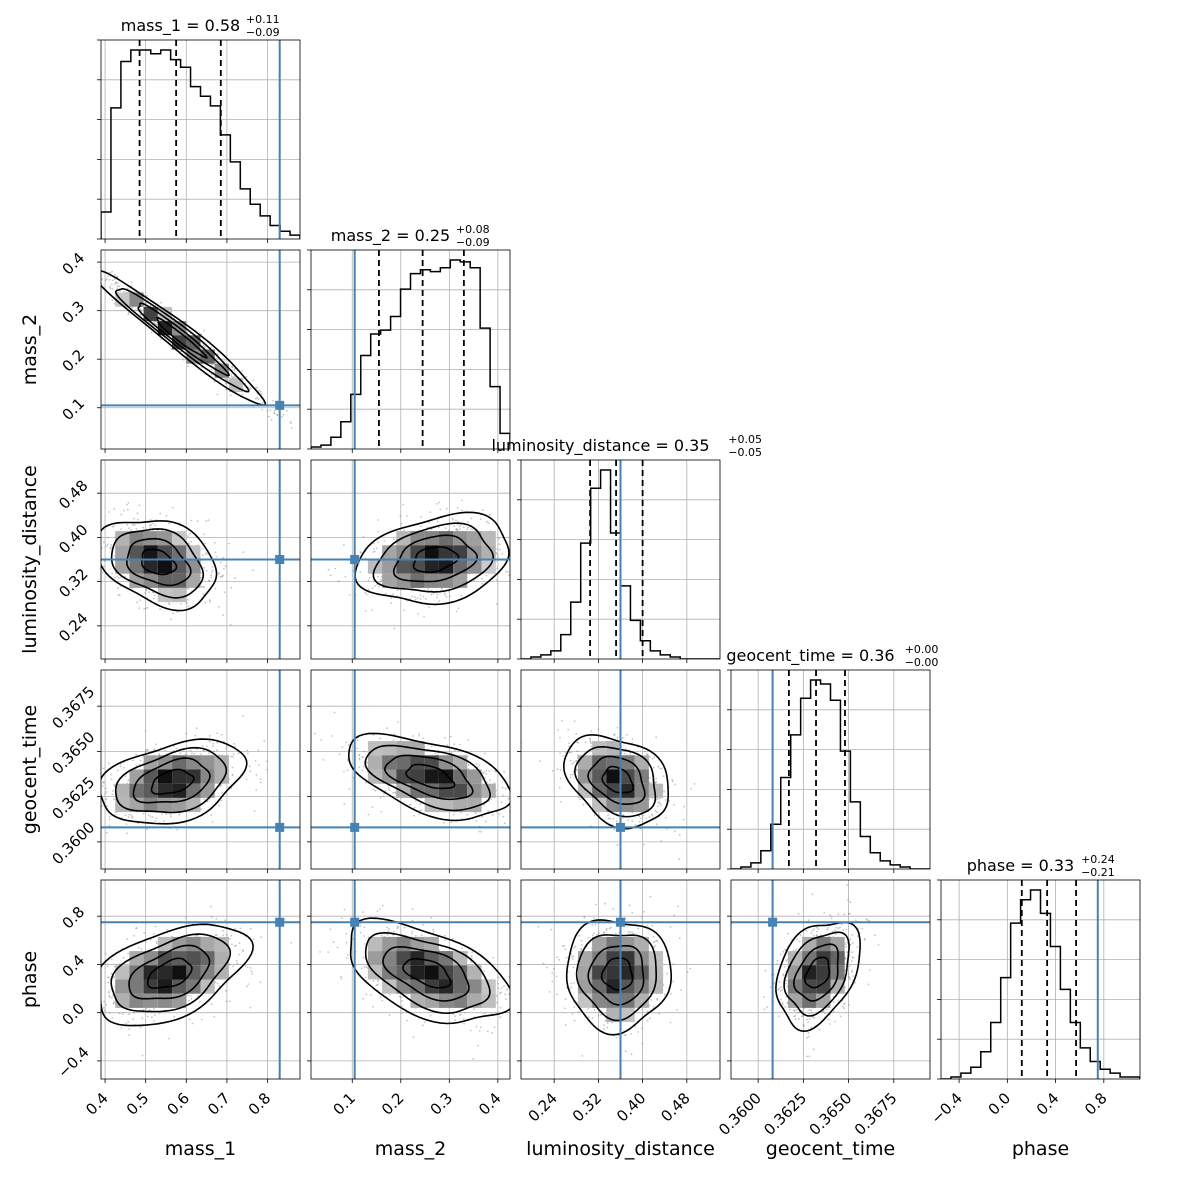  What do you see at coordinates (619, 561) in the screenshot?
I see `histogram-panel-luminosity_distance` at bounding box center [619, 561].